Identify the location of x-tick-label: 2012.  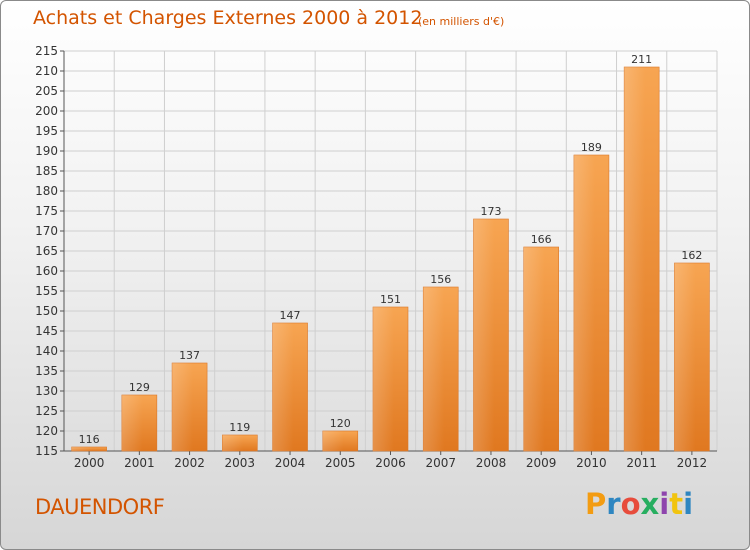
(692, 463).